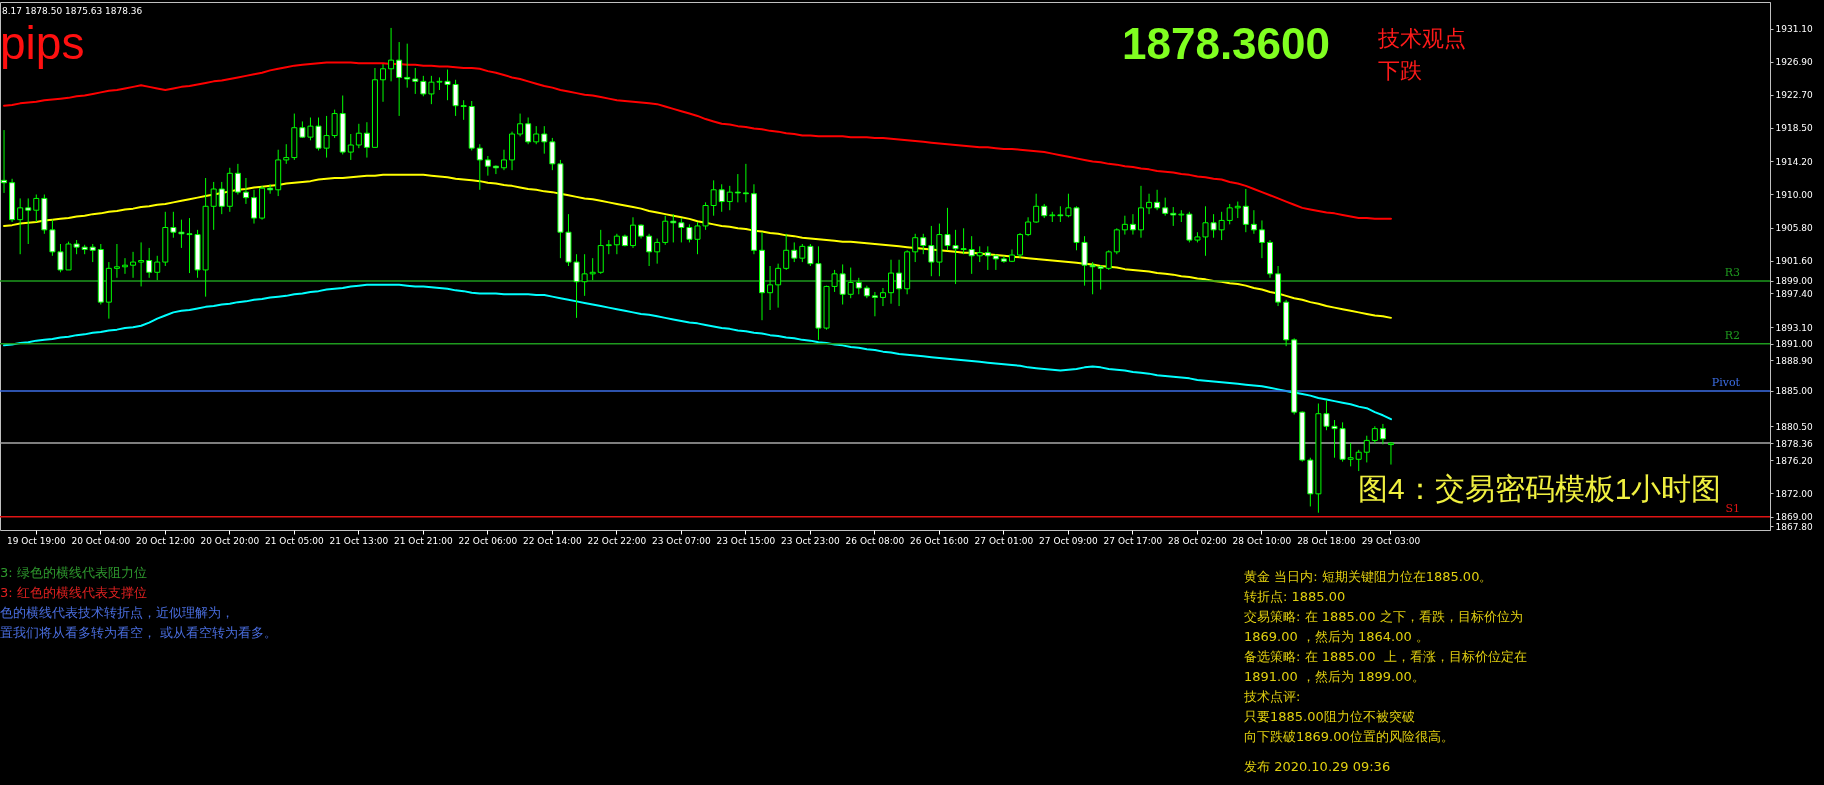  I want to click on y-tick-label: 1869.00, so click(1794, 517).